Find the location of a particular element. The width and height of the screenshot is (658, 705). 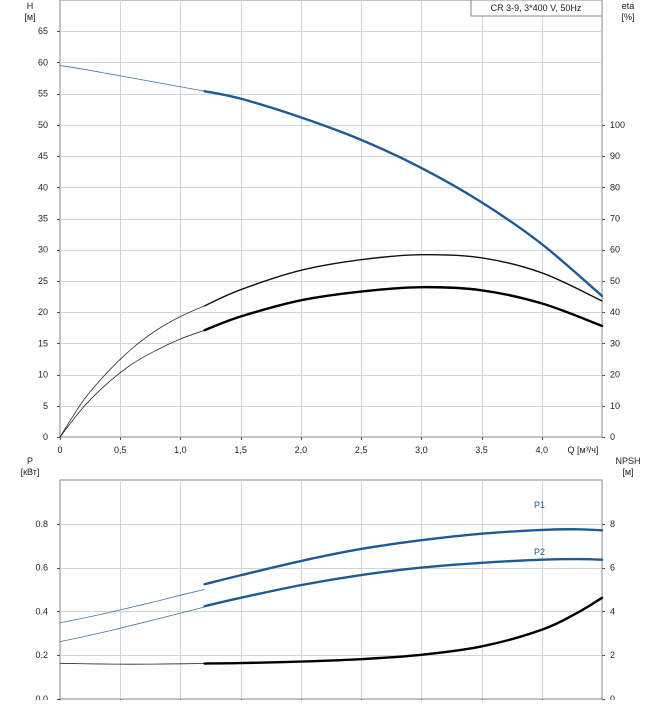

top-x-tick-label: 1,0 is located at coordinates (180, 450).